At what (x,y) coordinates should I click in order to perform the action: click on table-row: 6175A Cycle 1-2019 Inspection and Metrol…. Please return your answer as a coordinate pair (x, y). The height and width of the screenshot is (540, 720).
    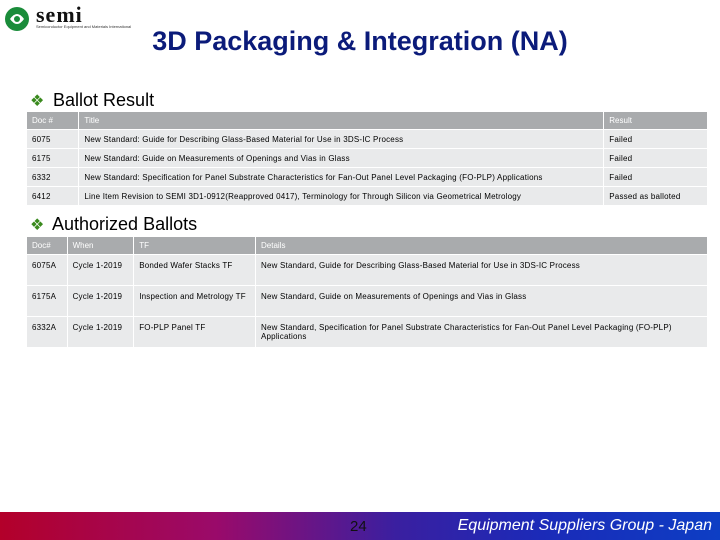
    Looking at the image, I should click on (367, 301).